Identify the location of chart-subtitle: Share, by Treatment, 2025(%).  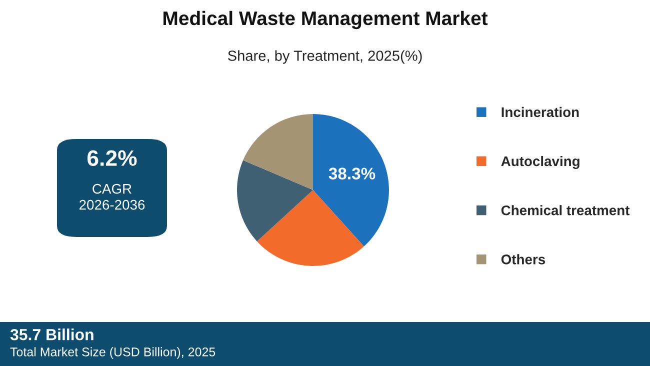
(325, 57).